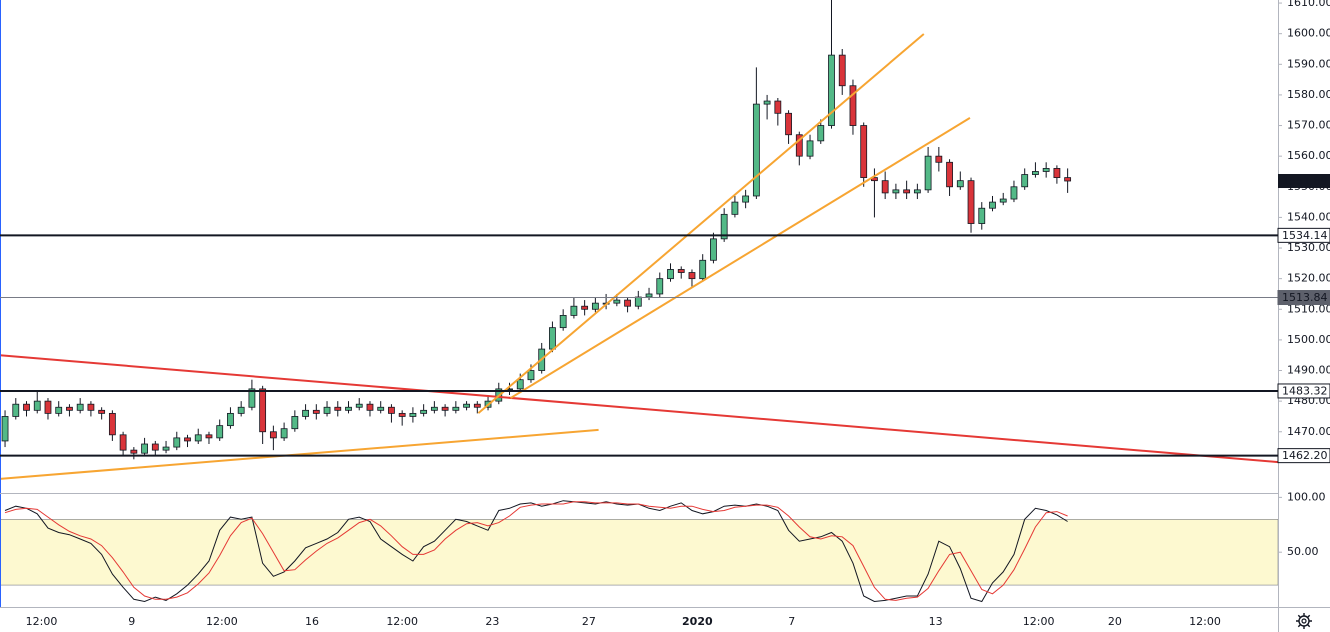 This screenshot has height=632, width=1330. What do you see at coordinates (1305, 181) in the screenshot?
I see `last-price-label: 1551.89` at bounding box center [1305, 181].